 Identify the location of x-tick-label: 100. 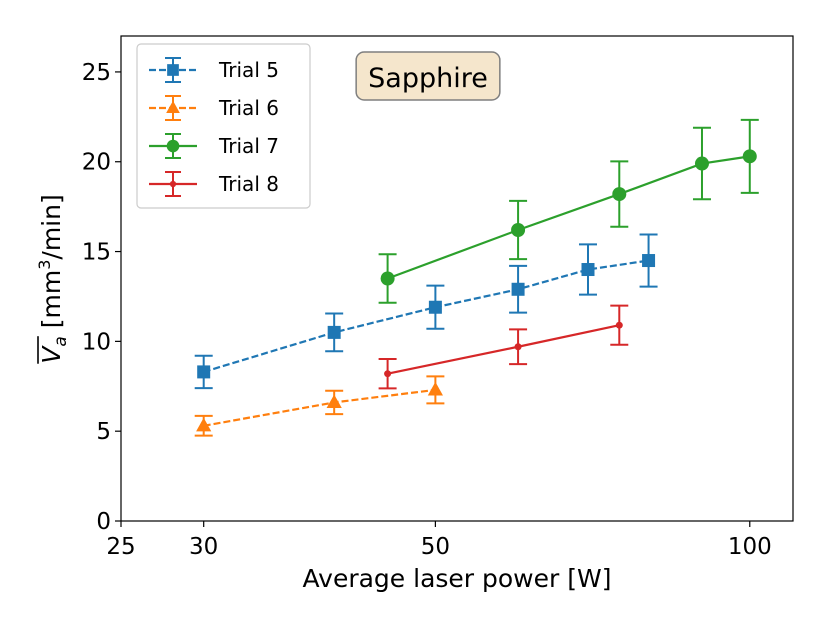
(750, 547).